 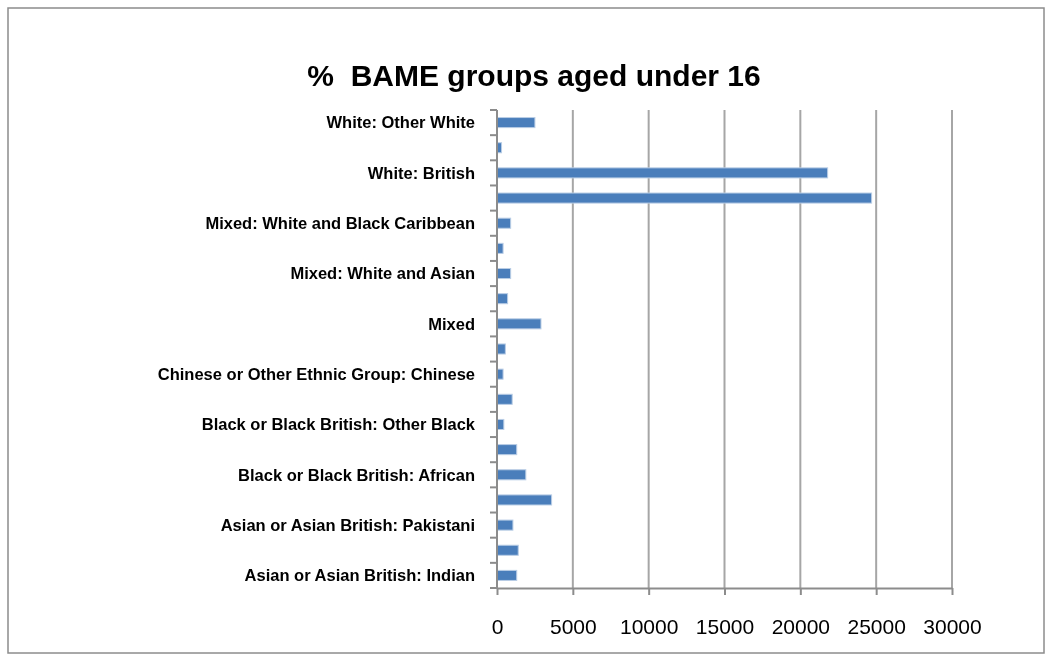 What do you see at coordinates (400, 122) in the screenshot?
I see `y-tick-label: White: Other White` at bounding box center [400, 122].